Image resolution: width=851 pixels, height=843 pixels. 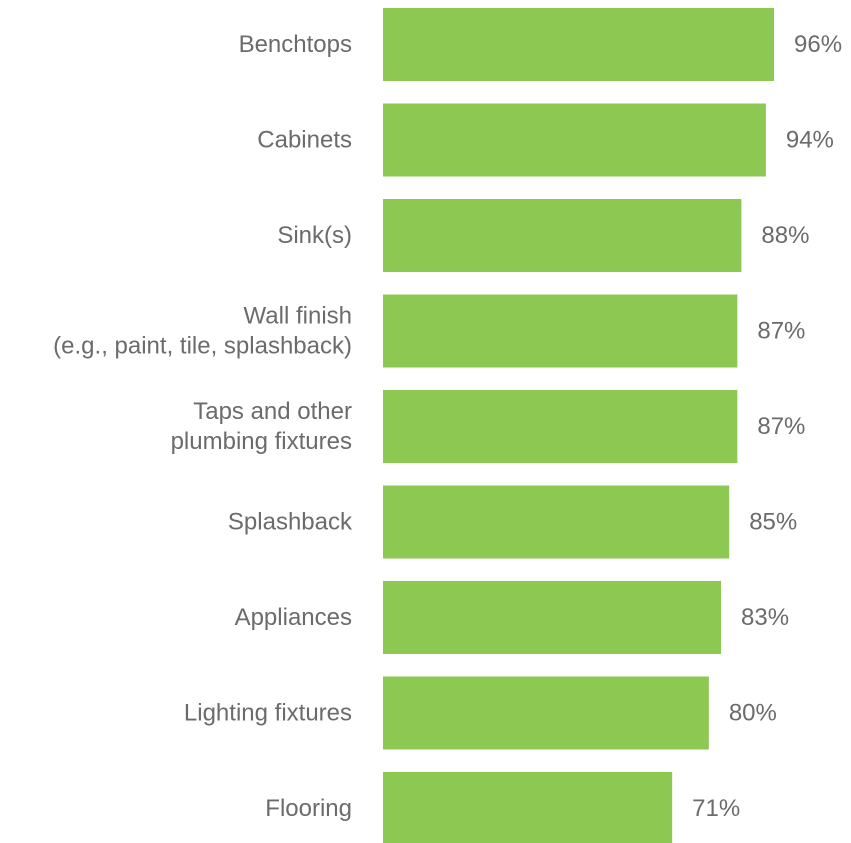 I want to click on category-label-line: Sink(s), so click(x=314, y=235).